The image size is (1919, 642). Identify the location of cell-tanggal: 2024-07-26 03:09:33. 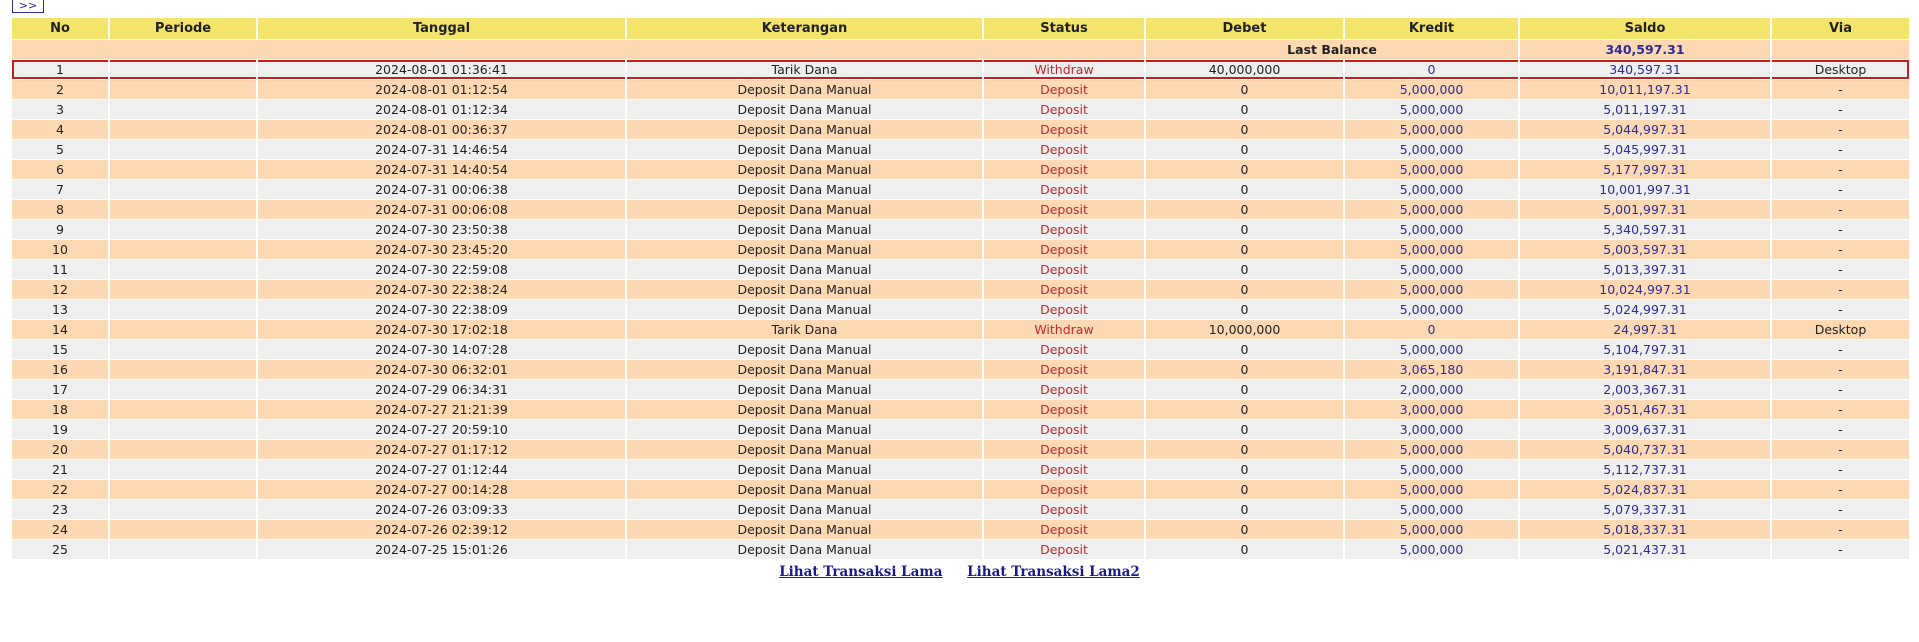
(441, 509).